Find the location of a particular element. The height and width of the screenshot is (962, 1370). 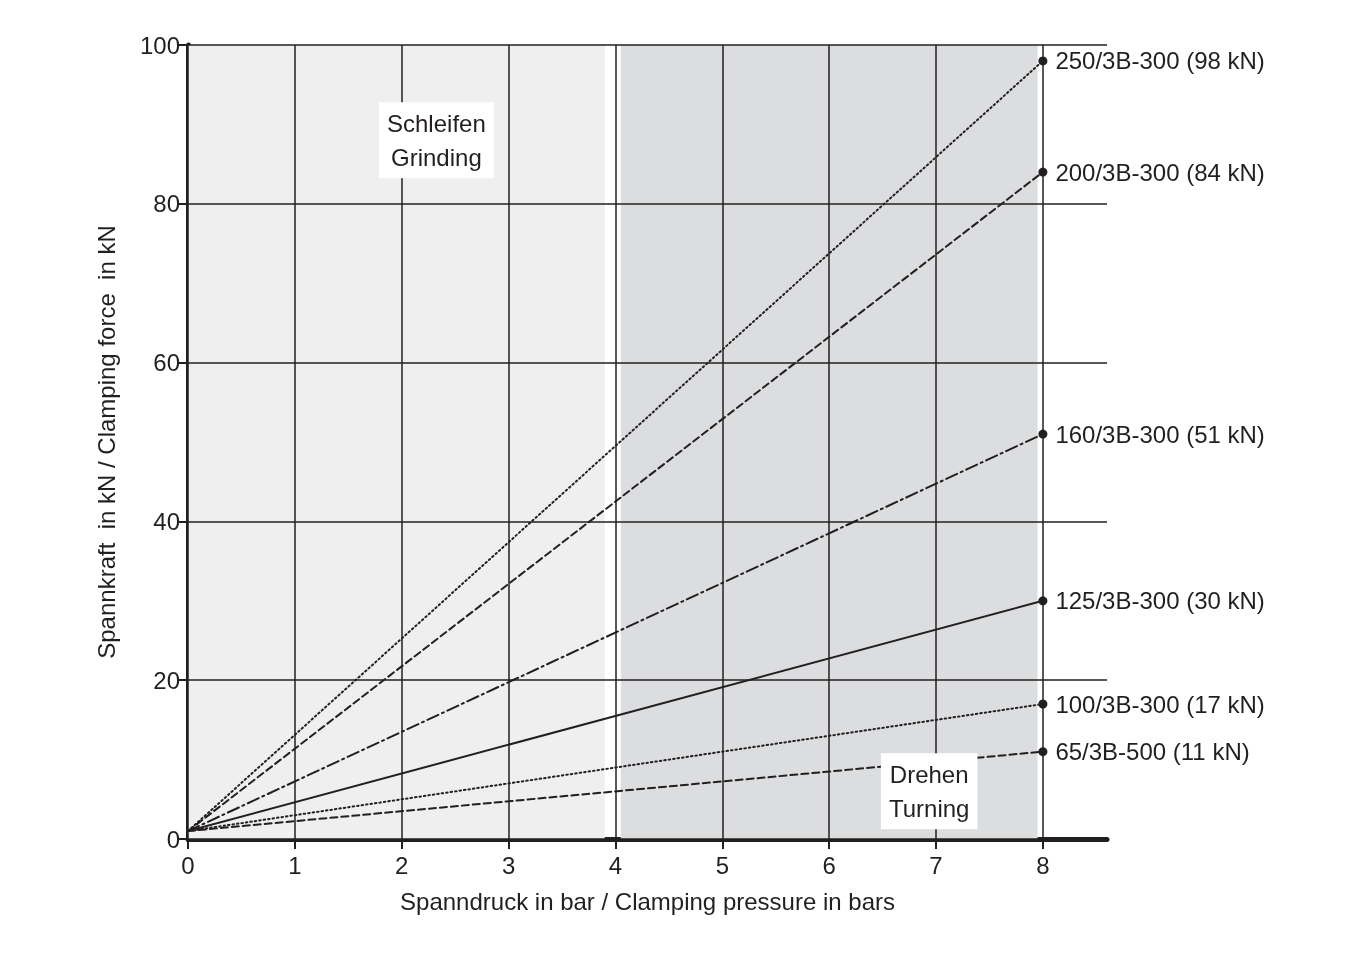

x-axis-title: Spanndruck in bar / Clamping pressure in bars is located at coordinates (647, 901).